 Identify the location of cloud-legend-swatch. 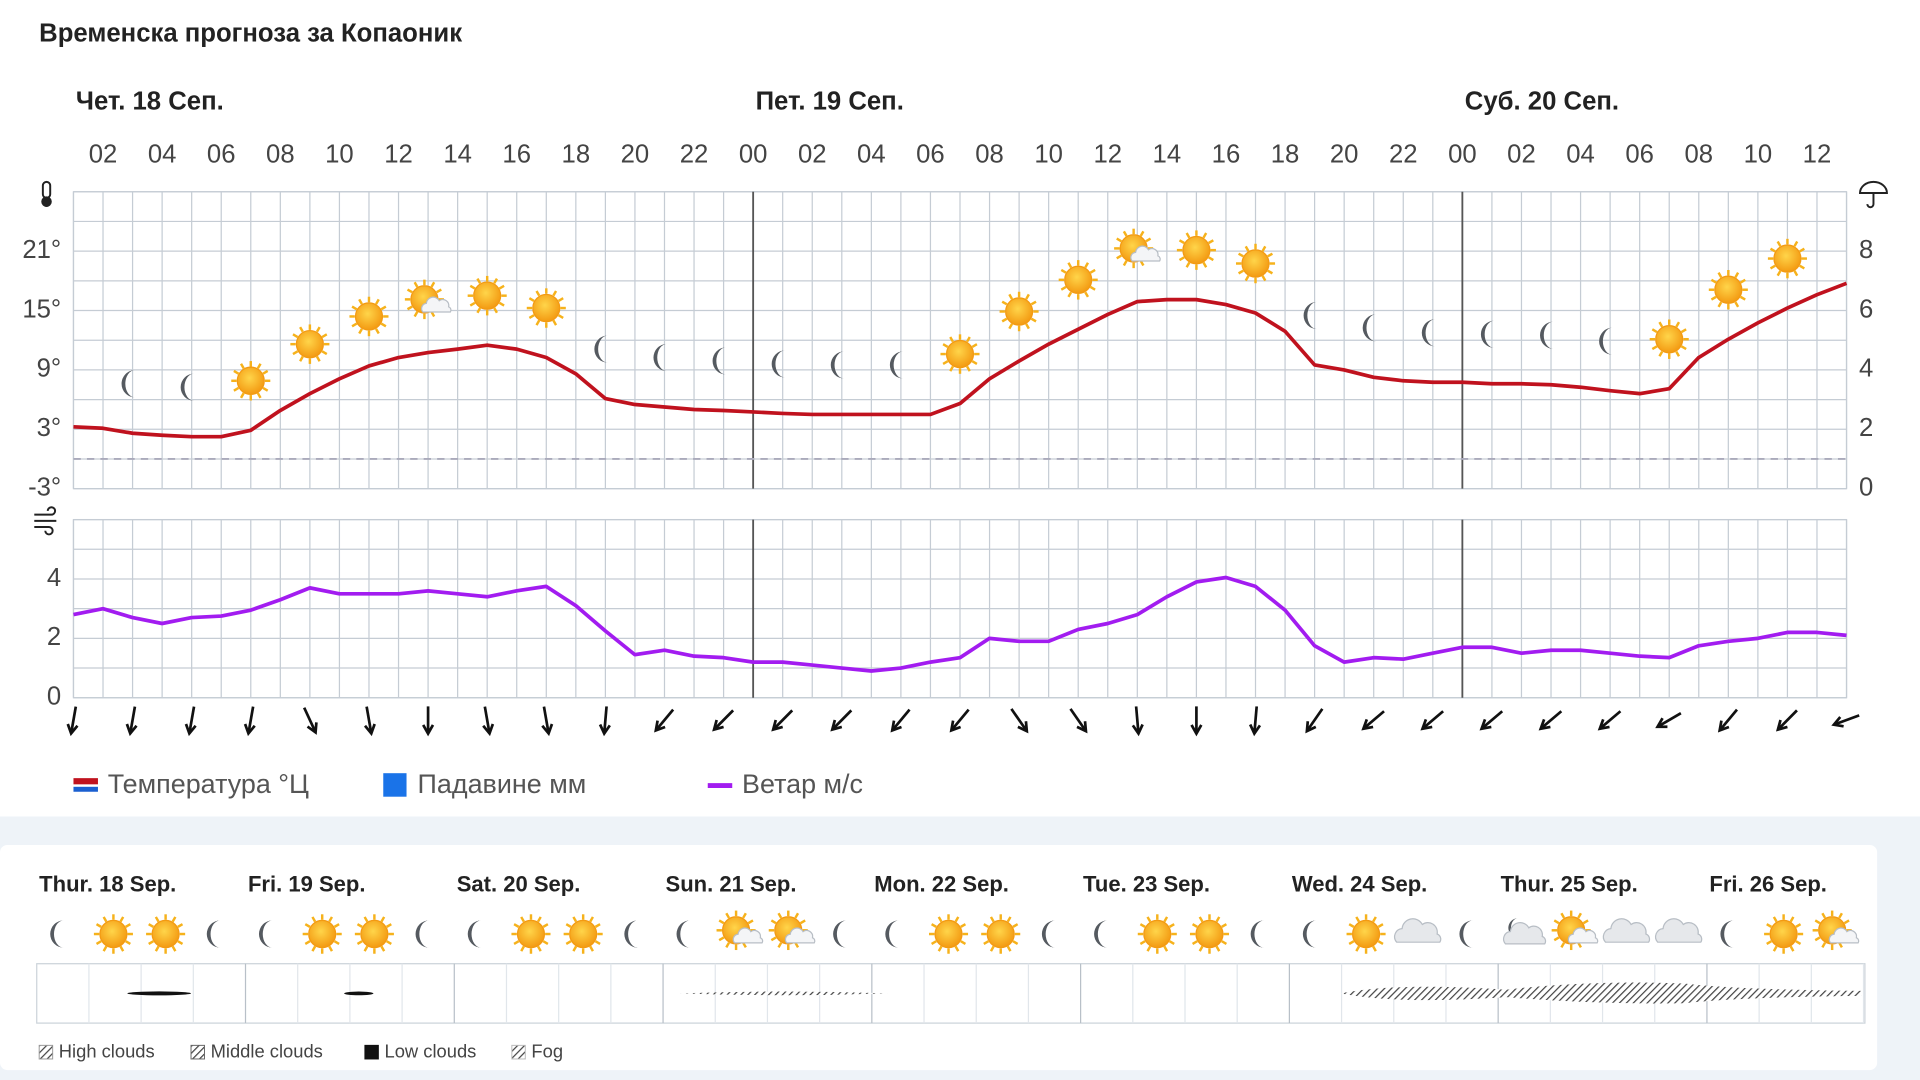
(197, 1052).